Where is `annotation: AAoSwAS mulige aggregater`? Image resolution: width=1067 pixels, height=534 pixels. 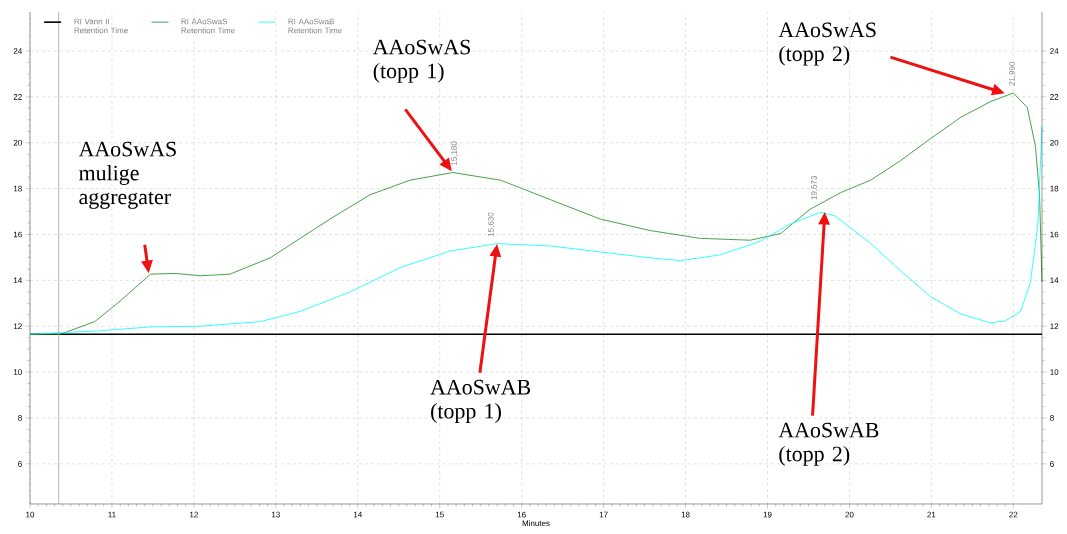
annotation: AAoSwAS mulige aggregater is located at coordinates (127, 175).